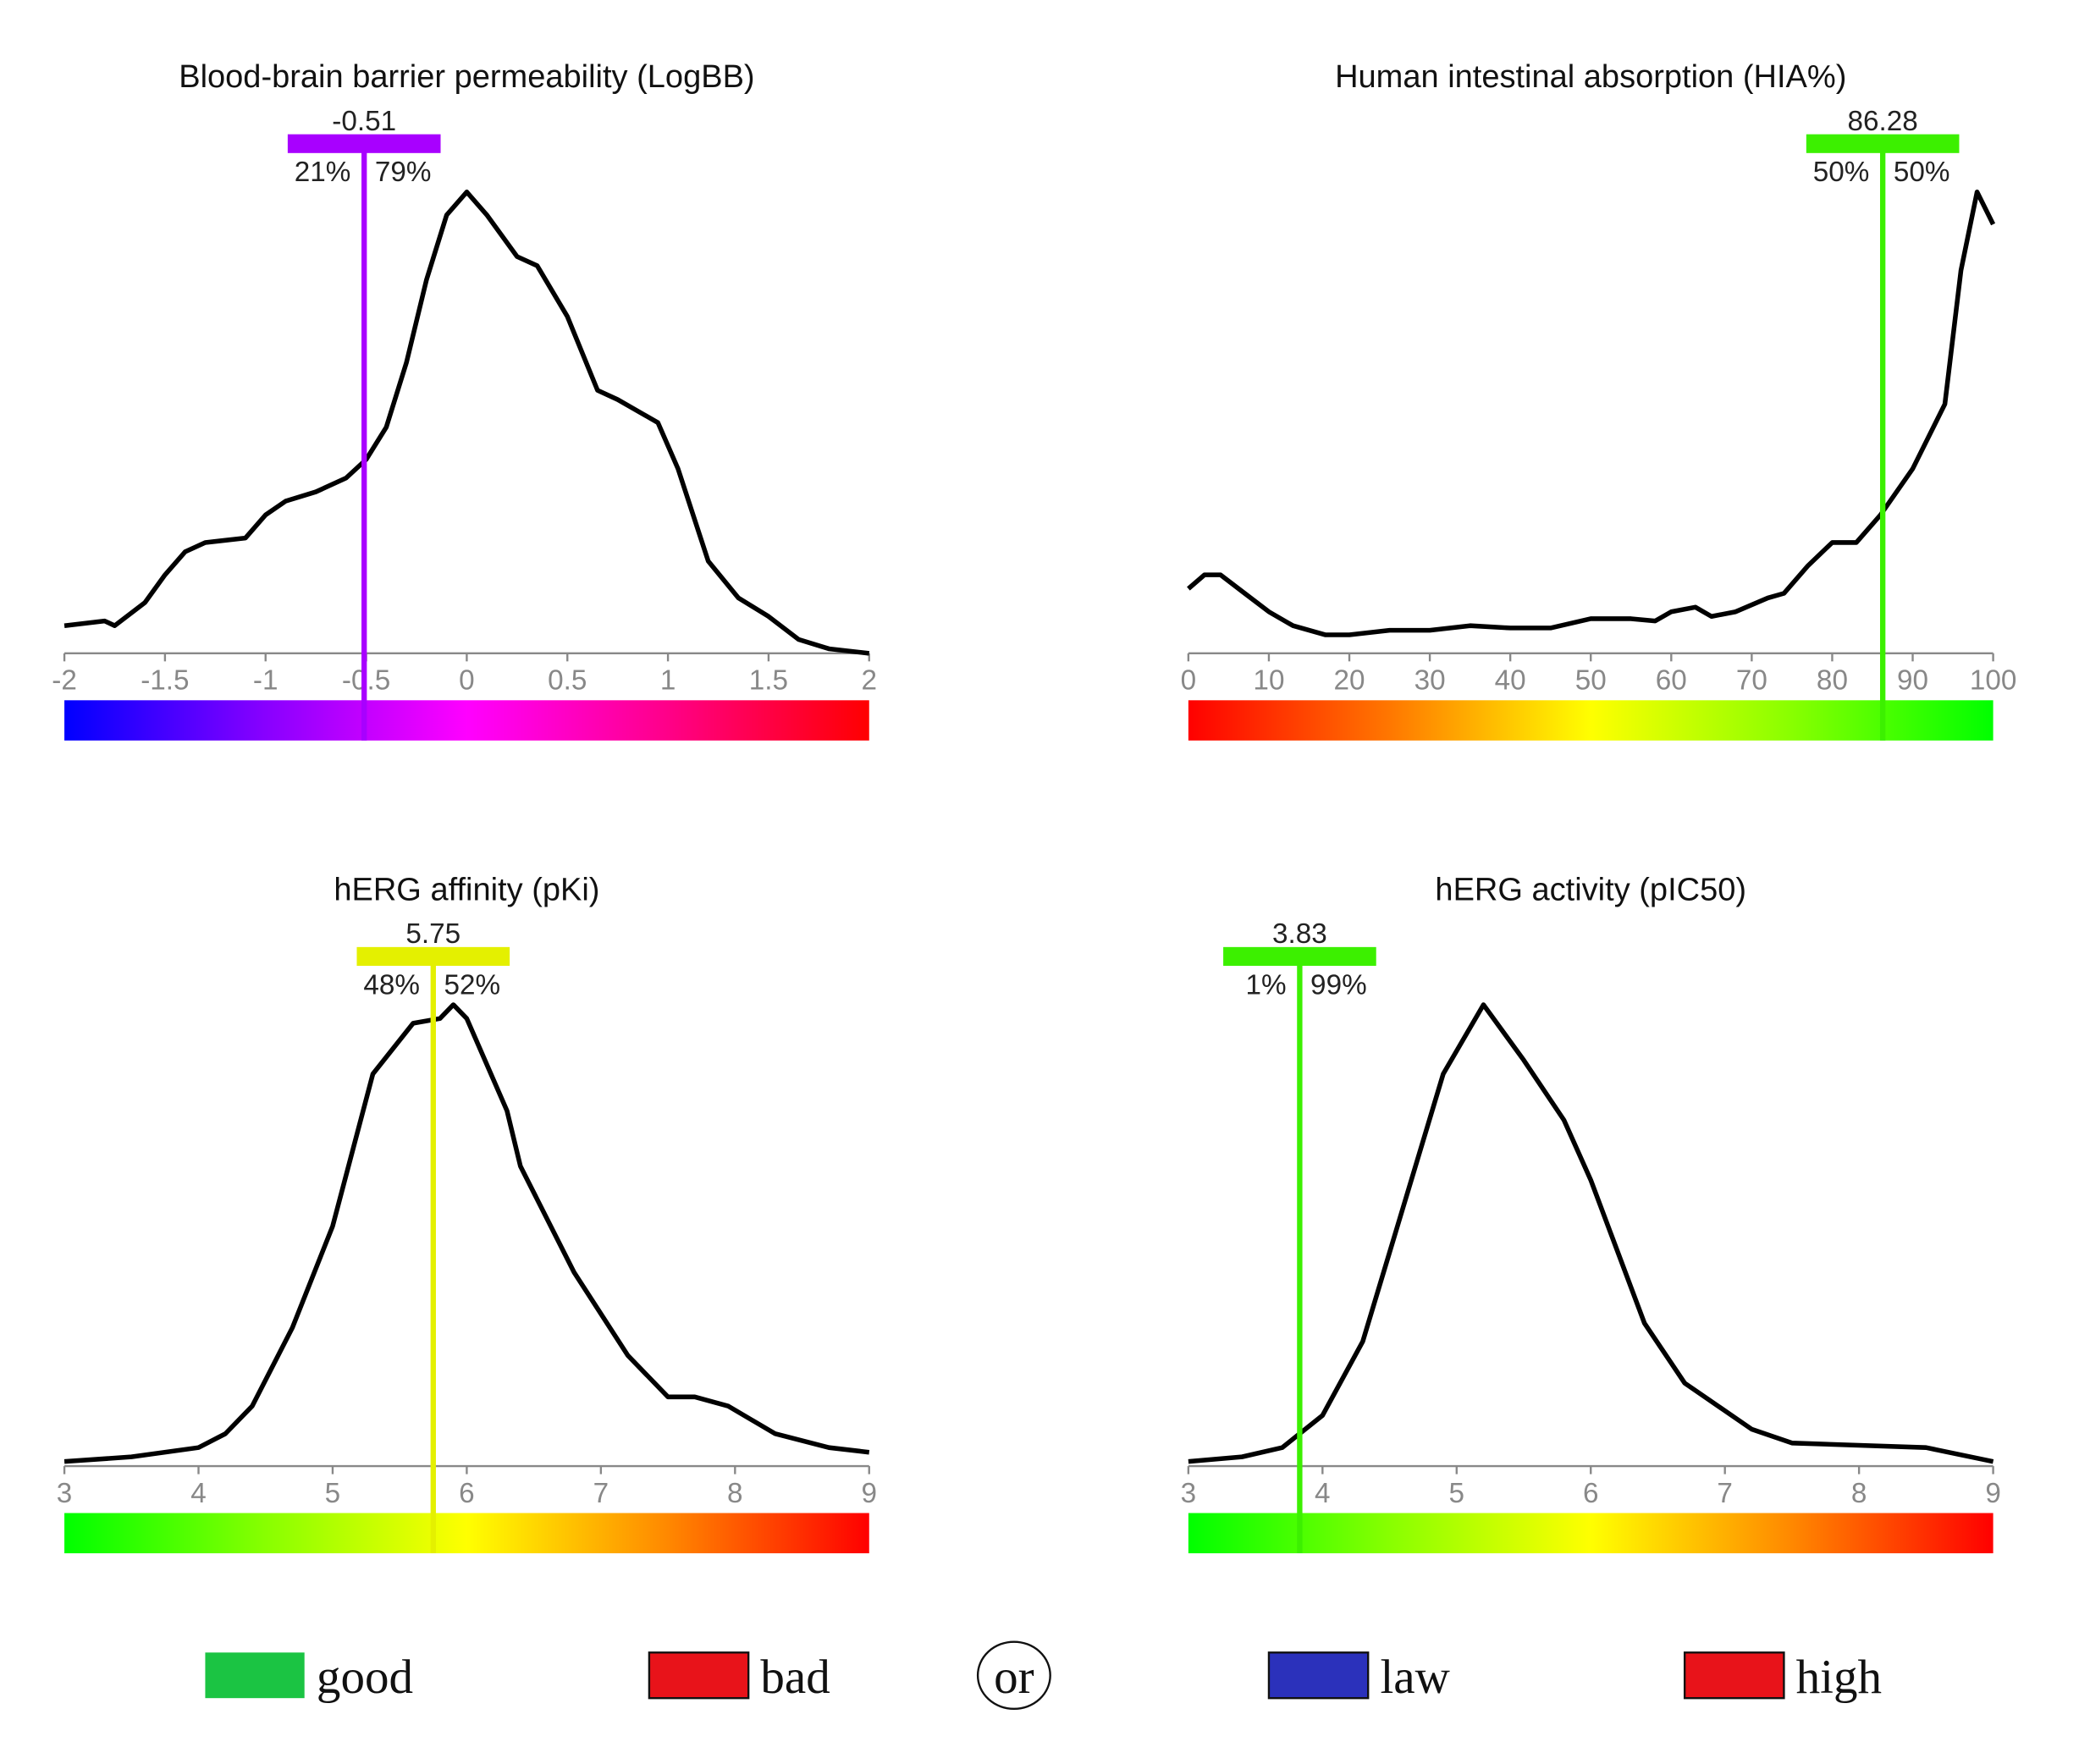  Describe the element at coordinates (870, 681) in the screenshot. I see `x-tick-label: 2` at that location.